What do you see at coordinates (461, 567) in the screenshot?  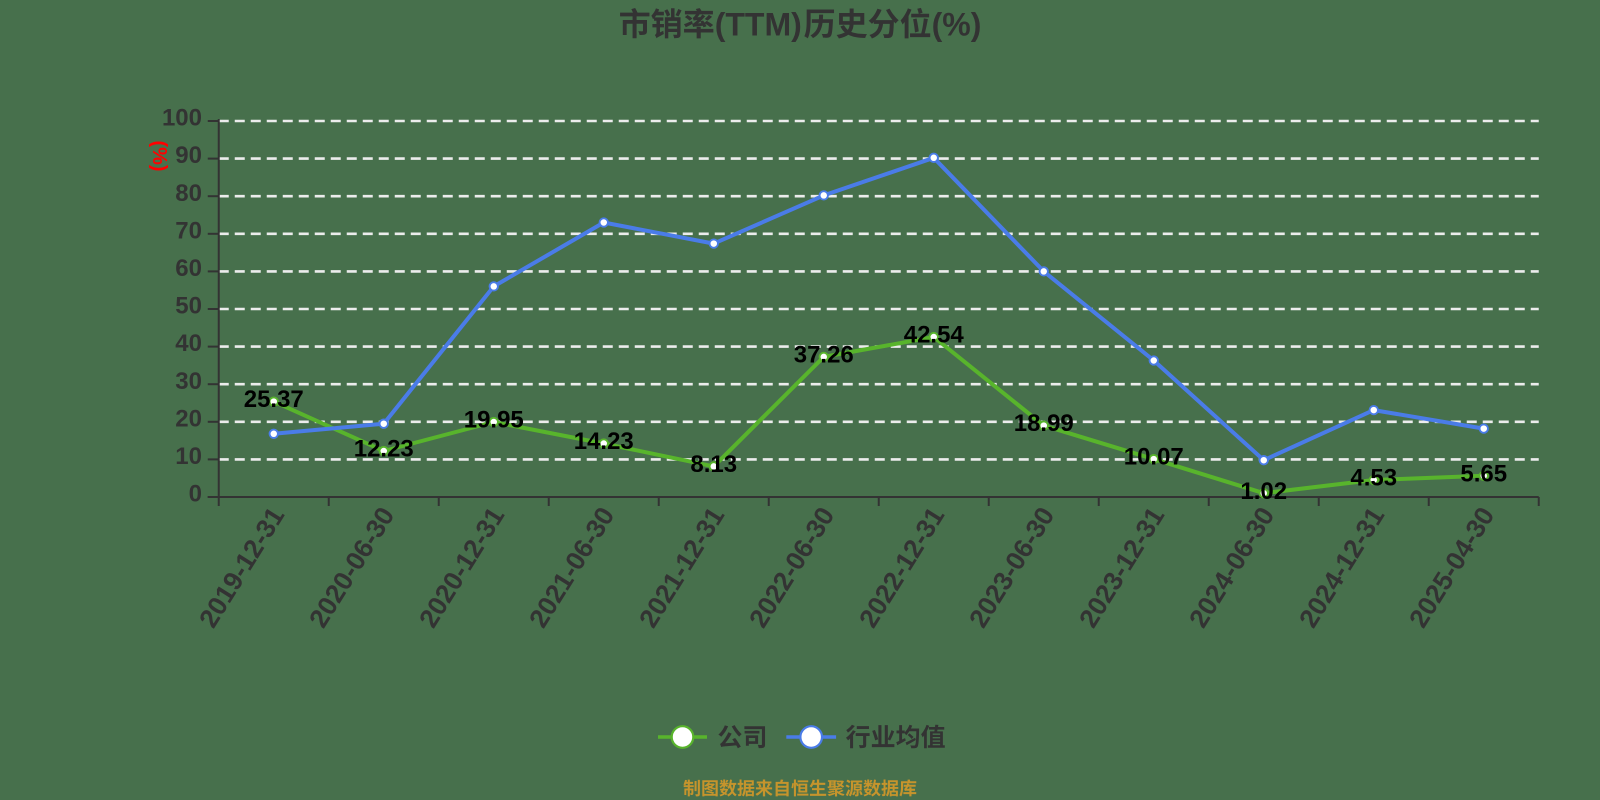 I see `svg-text: 2020-12-31` at bounding box center [461, 567].